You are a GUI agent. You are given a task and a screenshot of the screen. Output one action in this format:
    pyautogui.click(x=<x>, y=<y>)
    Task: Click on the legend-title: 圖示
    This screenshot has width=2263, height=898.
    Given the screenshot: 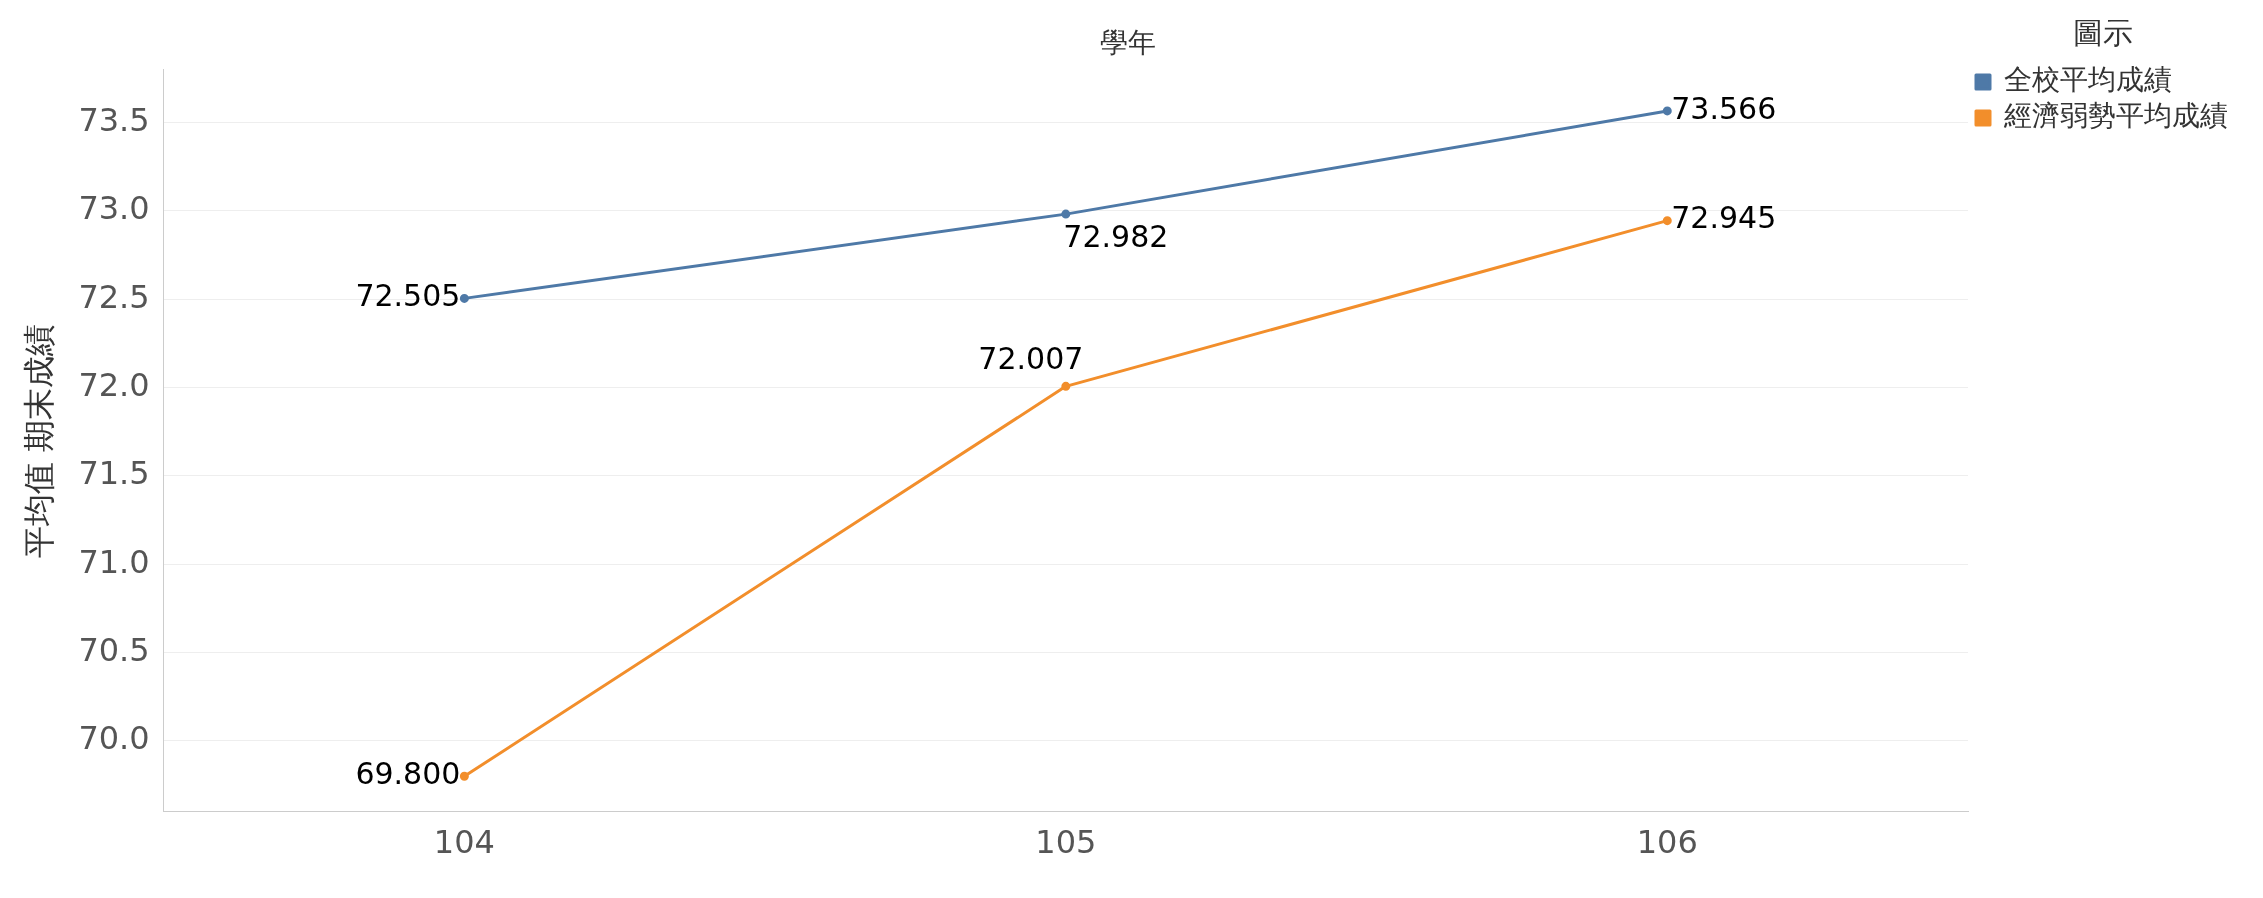 What is the action you would take?
    pyautogui.click(x=2103, y=32)
    